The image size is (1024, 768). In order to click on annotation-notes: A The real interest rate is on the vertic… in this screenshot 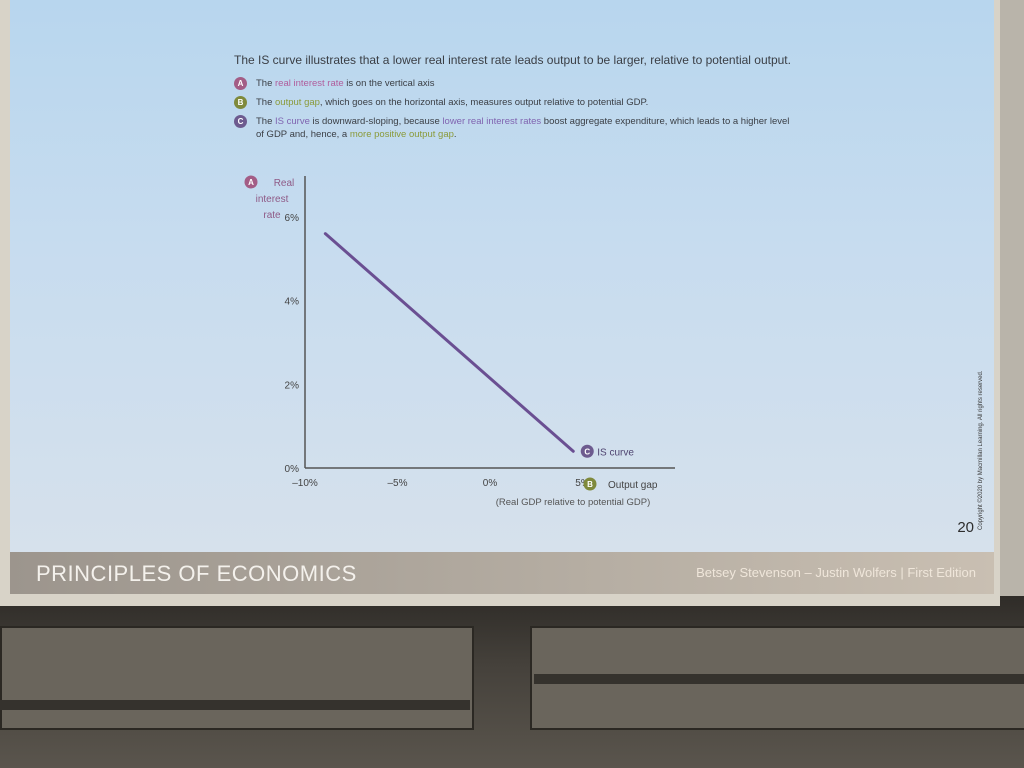, I will do `click(514, 109)`.